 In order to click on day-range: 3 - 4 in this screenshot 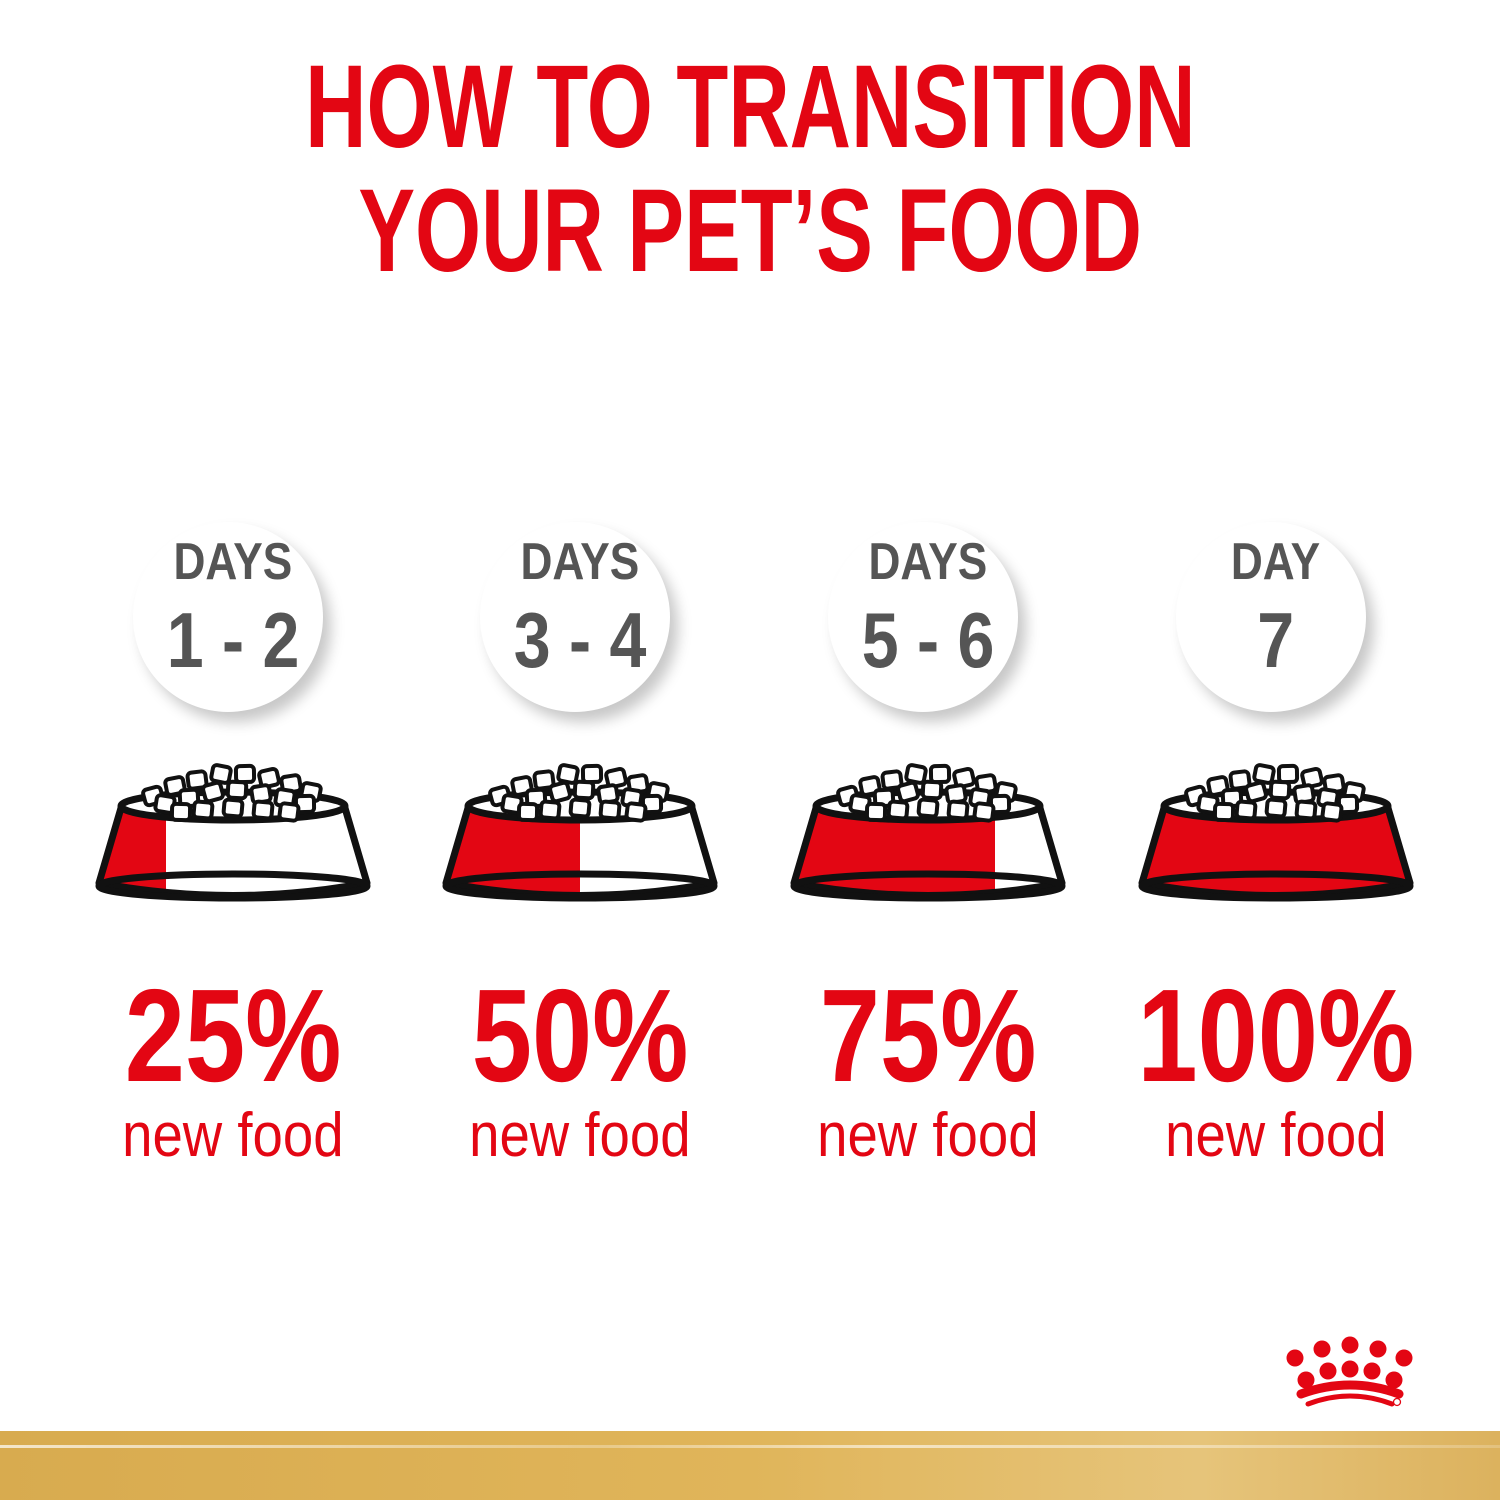, I will do `click(580, 640)`.